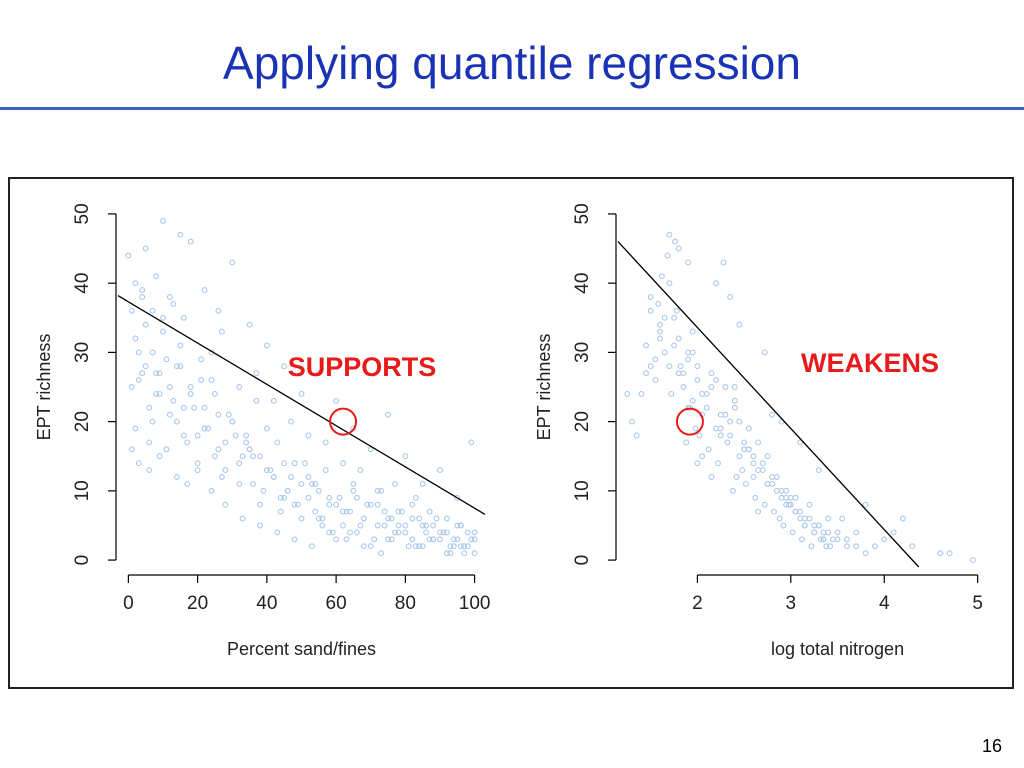 The width and height of the screenshot is (1024, 768). I want to click on y-tick-label: 30, so click(582, 352).